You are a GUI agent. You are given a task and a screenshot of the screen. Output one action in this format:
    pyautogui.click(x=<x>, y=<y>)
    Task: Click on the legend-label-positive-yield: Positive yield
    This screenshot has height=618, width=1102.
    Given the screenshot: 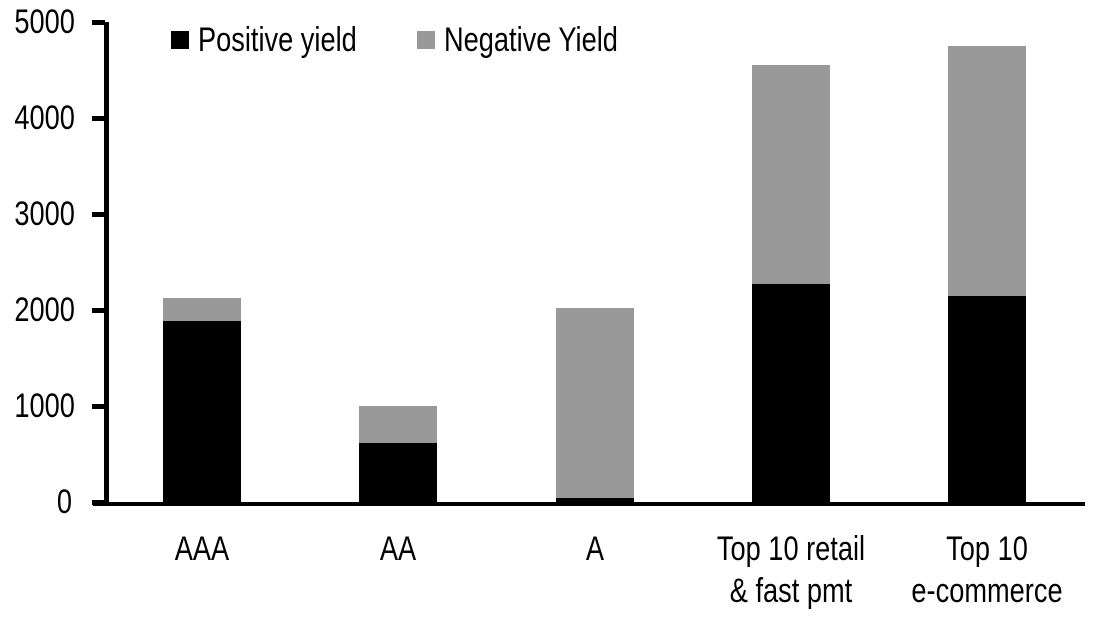 What is the action you would take?
    pyautogui.click(x=277, y=40)
    